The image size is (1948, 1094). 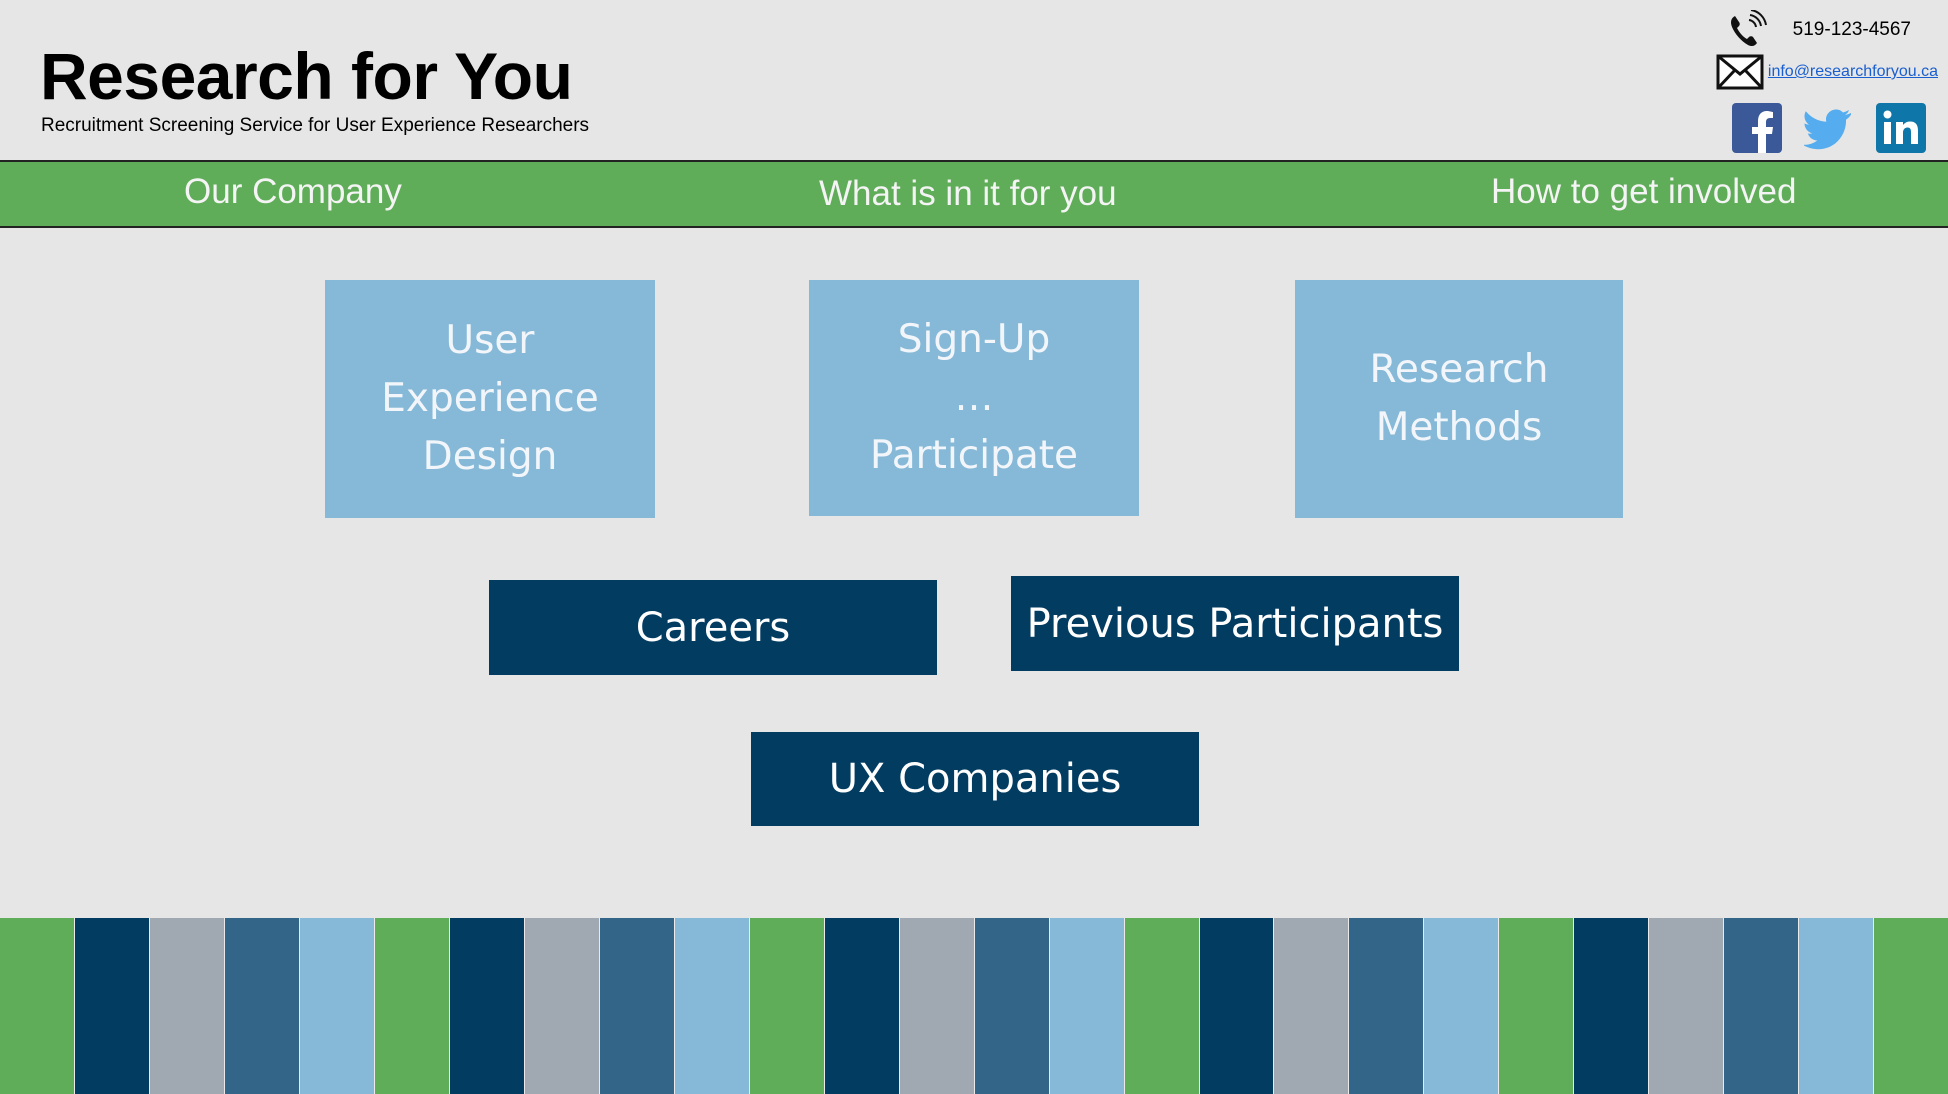 I want to click on ux-companies-button: UX Companies, so click(x=975, y=779).